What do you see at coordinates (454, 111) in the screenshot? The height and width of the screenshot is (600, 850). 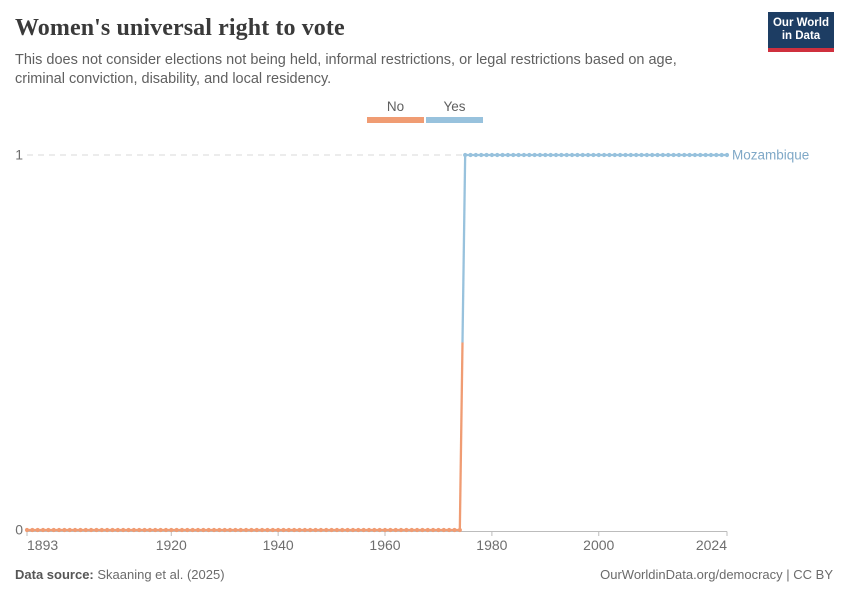 I see `legend-item-yes: Yes` at bounding box center [454, 111].